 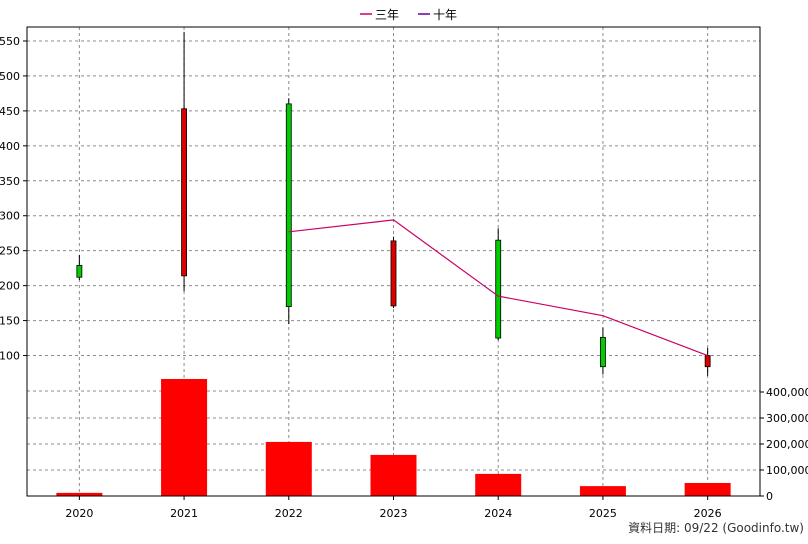 What do you see at coordinates (787, 470) in the screenshot?
I see `volume-tick-label-1: 100,000` at bounding box center [787, 470].